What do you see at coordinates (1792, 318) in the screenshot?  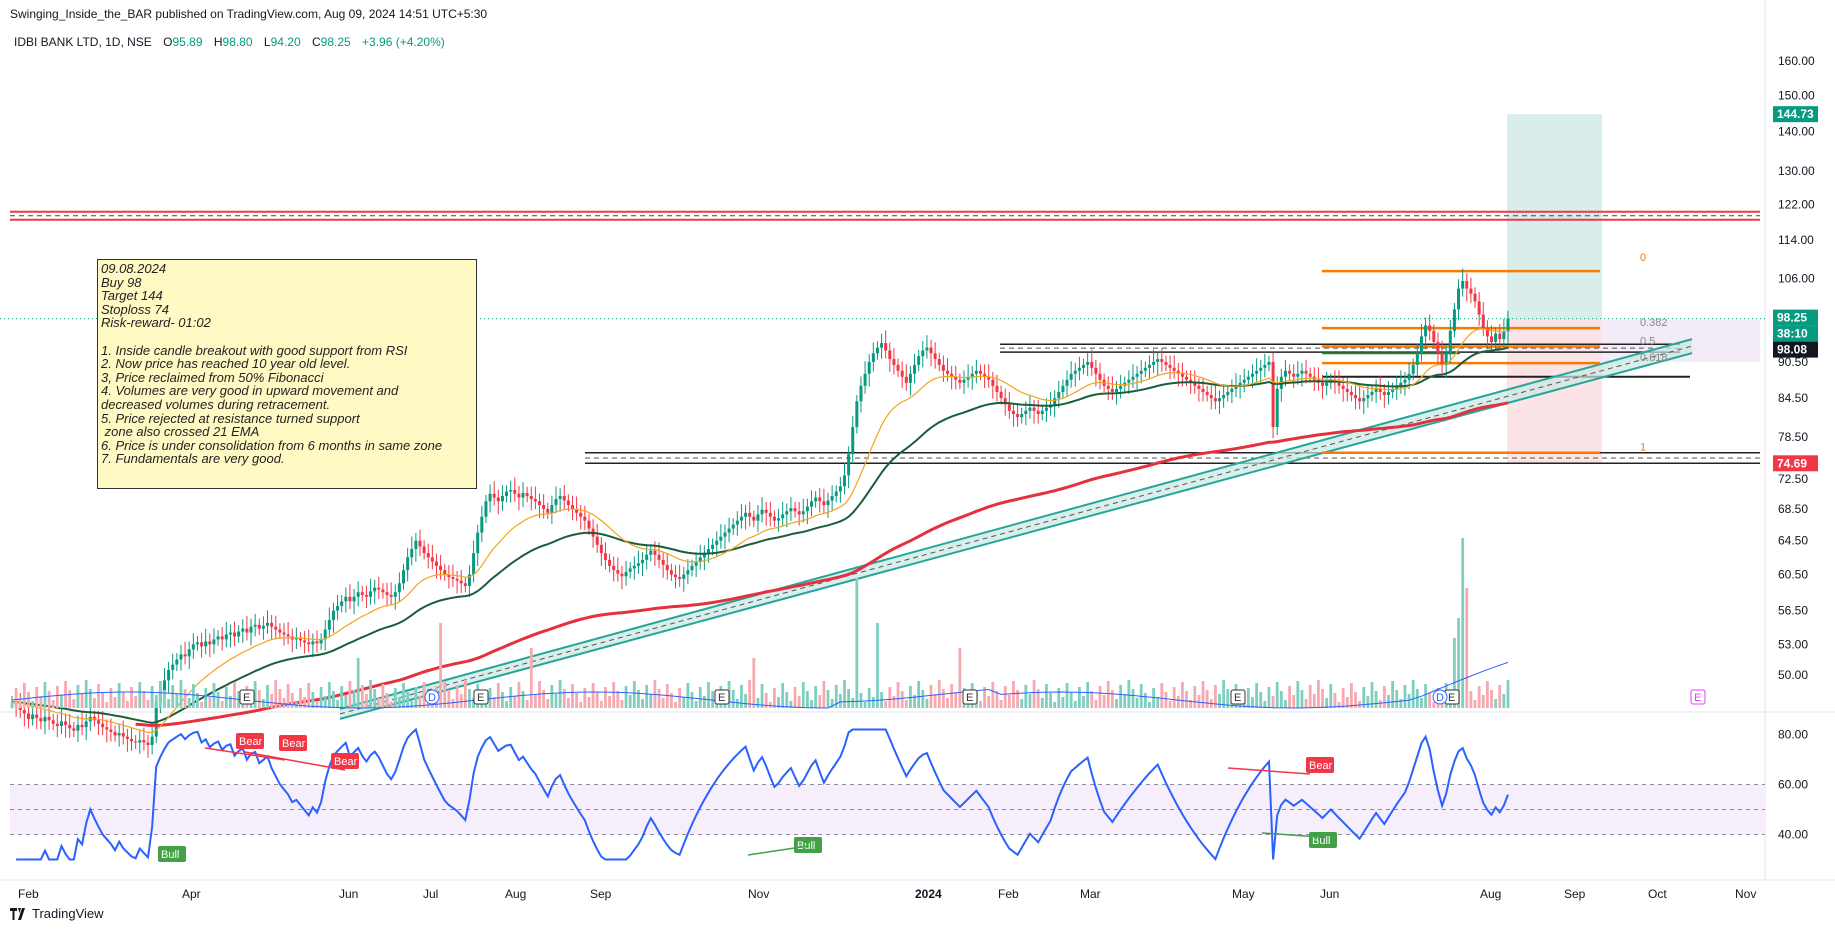 I see `price-axis-badge-label: 98.25` at bounding box center [1792, 318].